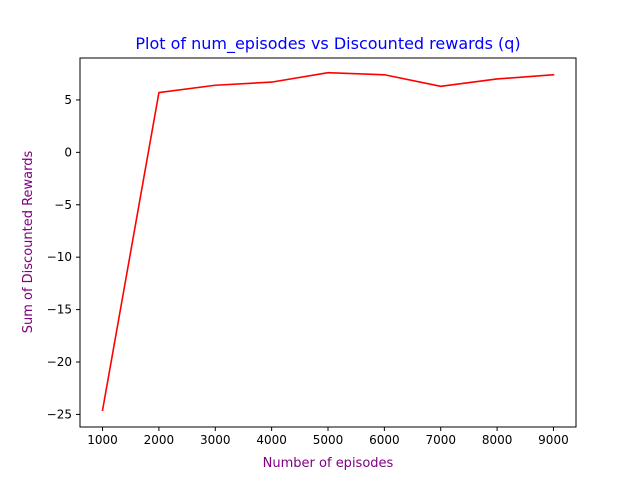  I want to click on y-tick-label: −20, so click(59, 362).